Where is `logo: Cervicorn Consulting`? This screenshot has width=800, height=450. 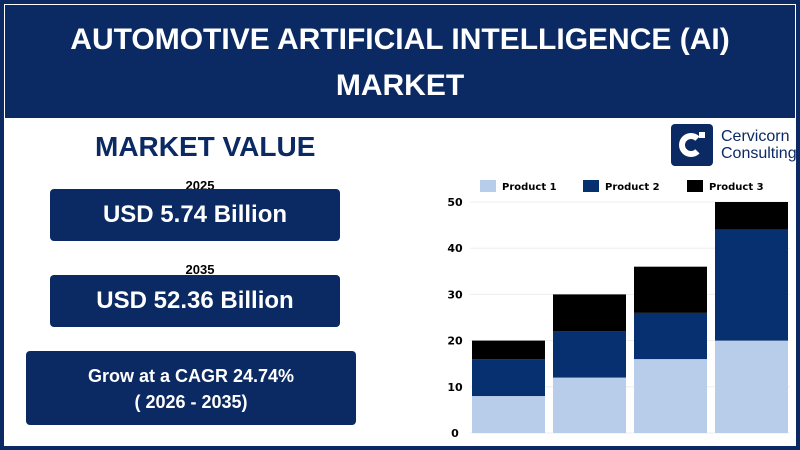
logo: Cervicorn Consulting is located at coordinates (734, 145).